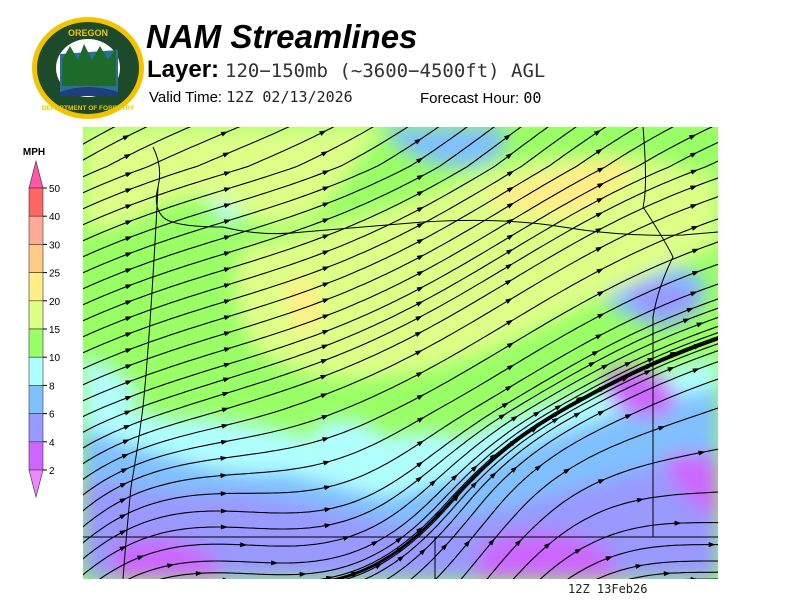  I want to click on forecast-hour-label: Forecast Hour:, so click(470, 98).